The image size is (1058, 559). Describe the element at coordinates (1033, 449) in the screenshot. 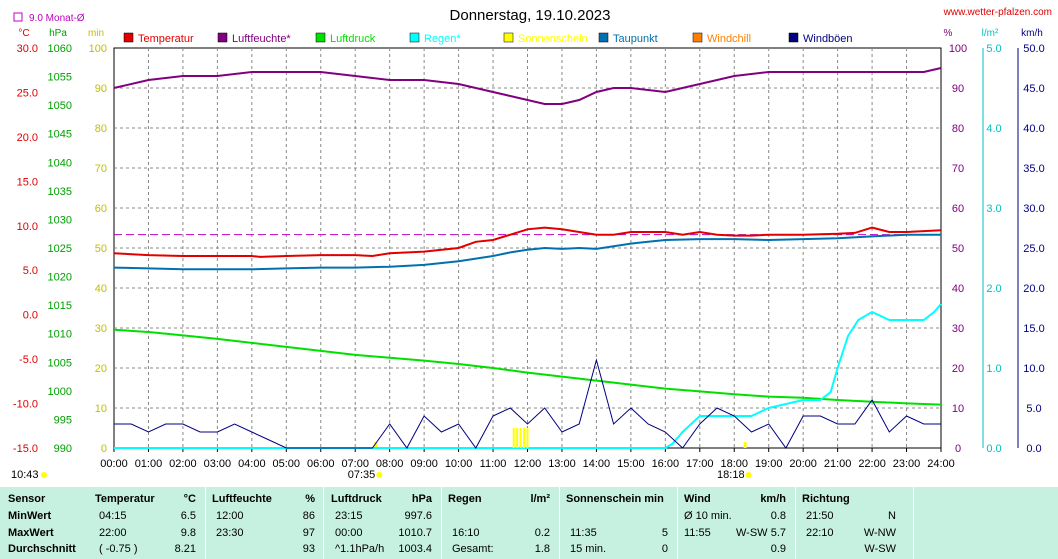

I see `wind-tick-label: 0.0` at that location.